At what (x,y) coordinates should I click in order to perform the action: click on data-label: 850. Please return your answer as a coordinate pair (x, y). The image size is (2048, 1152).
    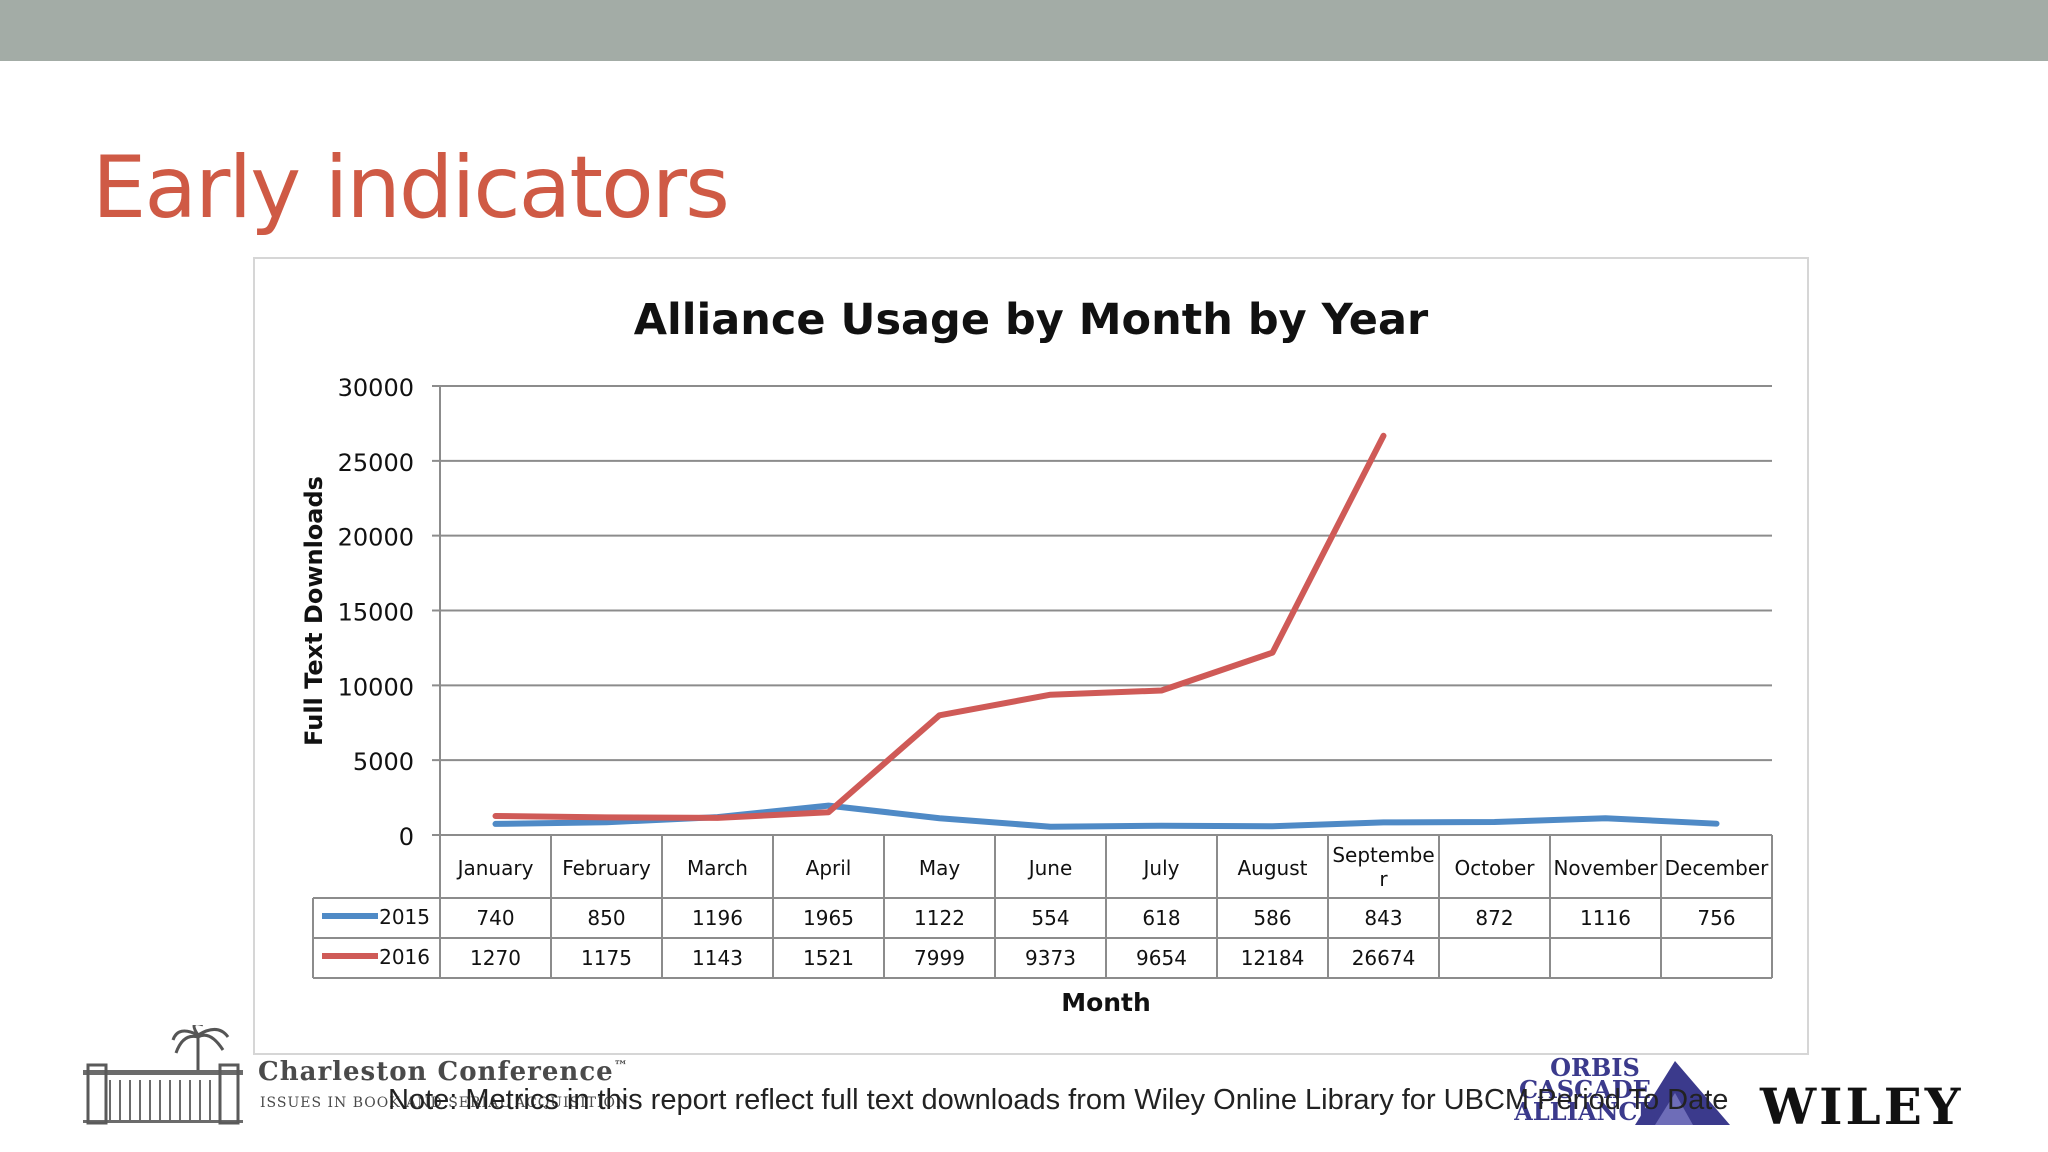
    Looking at the image, I should click on (606, 918).